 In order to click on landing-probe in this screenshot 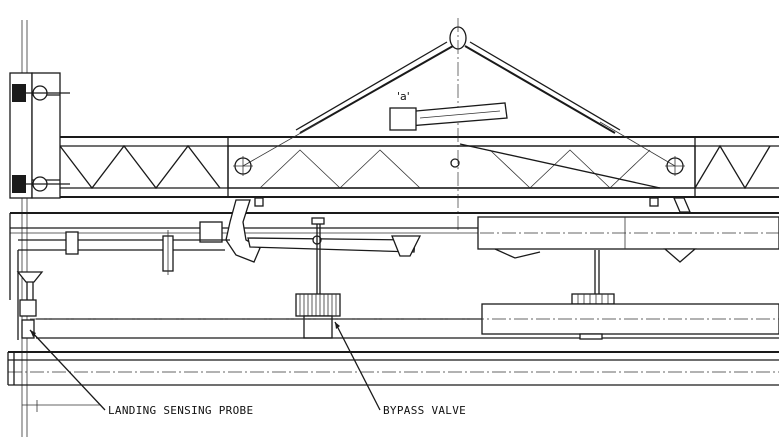, I will do `click(30, 295)`.